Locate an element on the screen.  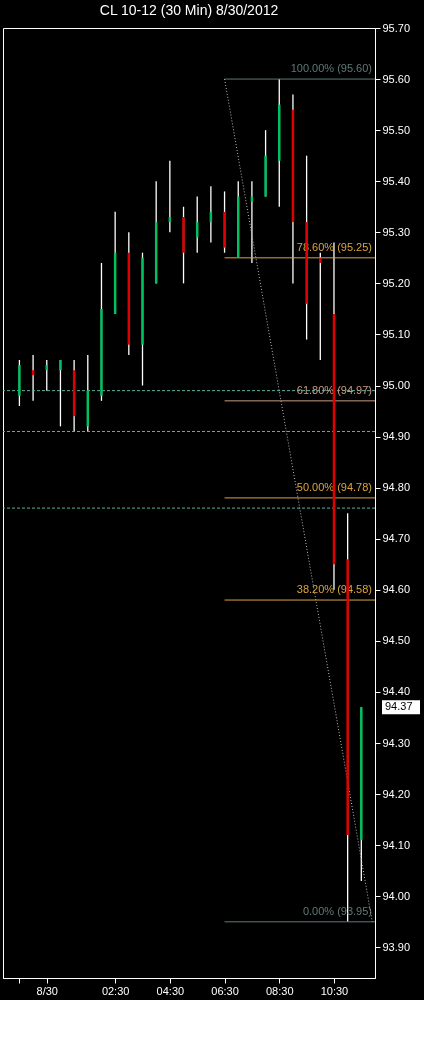
y-tick-label: 94.30 is located at coordinates (396, 742).